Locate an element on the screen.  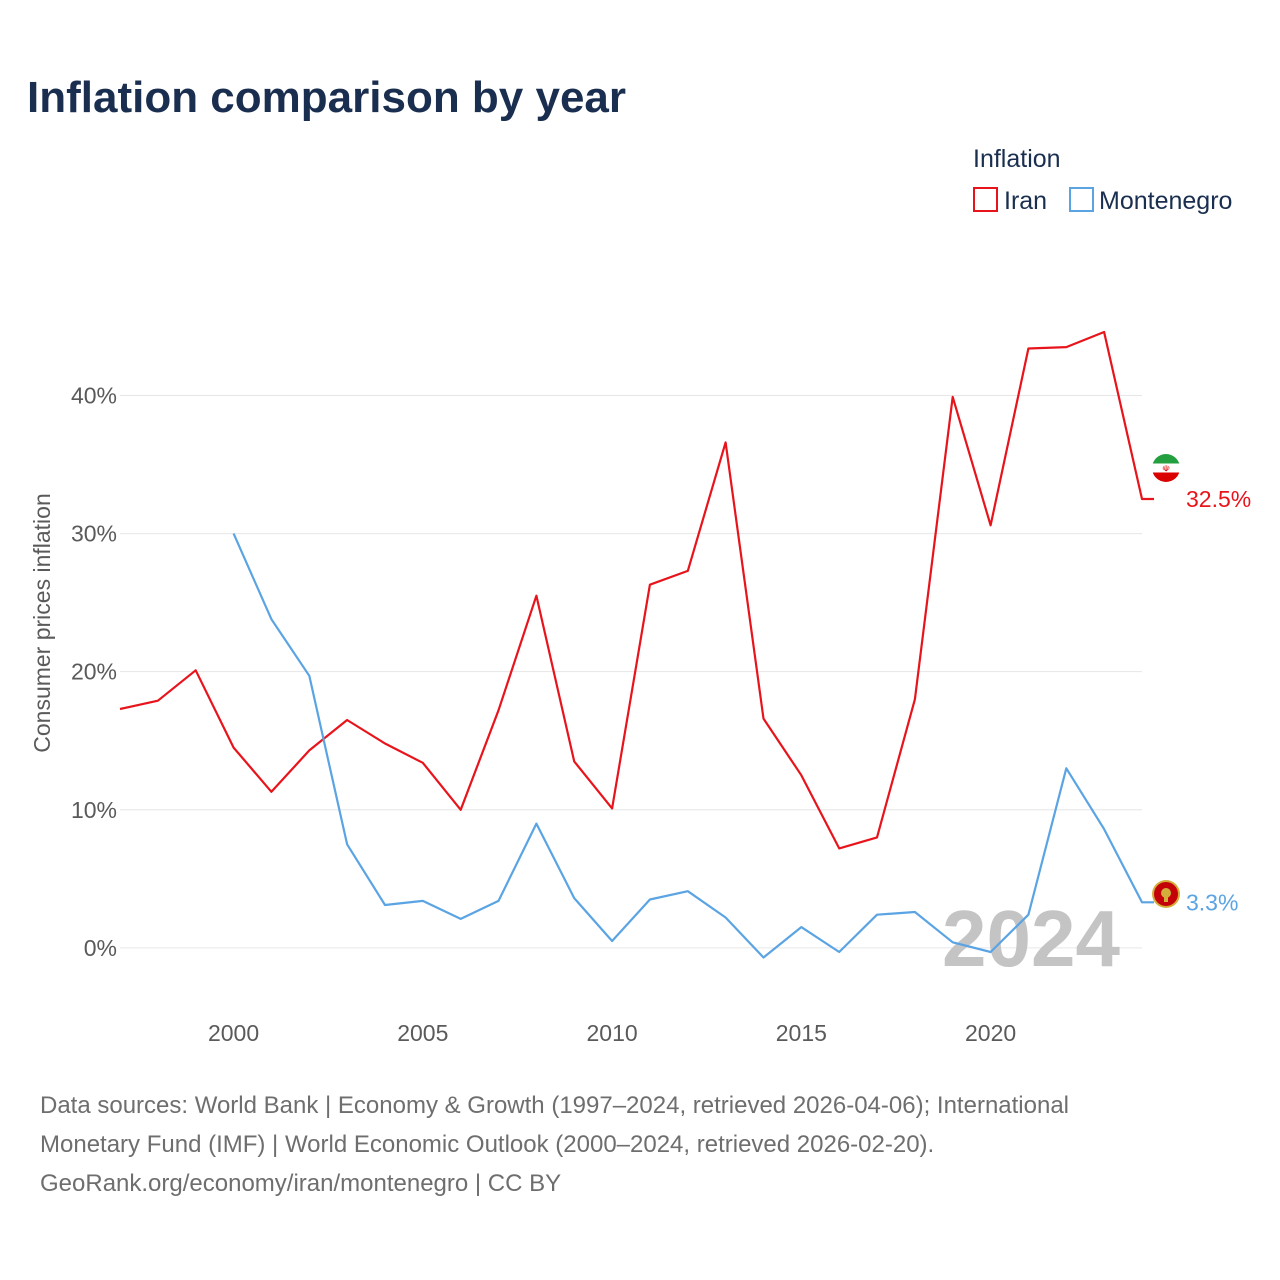
x-tick-label: 2015 is located at coordinates (801, 1033).